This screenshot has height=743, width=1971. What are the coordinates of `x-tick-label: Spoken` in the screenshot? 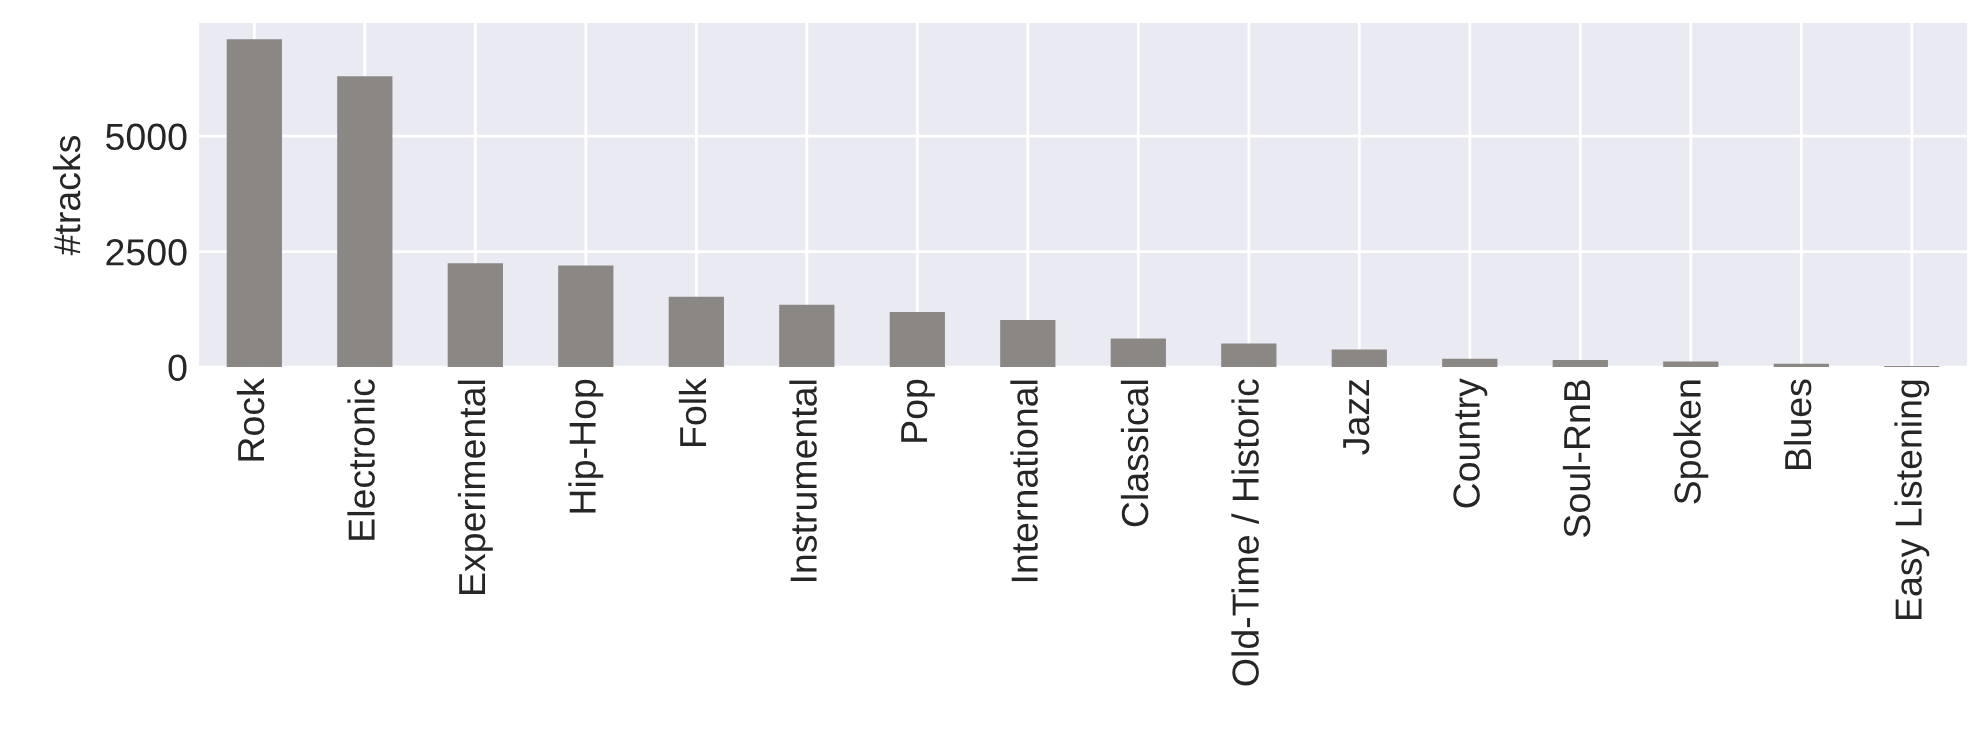 It's located at (1691, 442).